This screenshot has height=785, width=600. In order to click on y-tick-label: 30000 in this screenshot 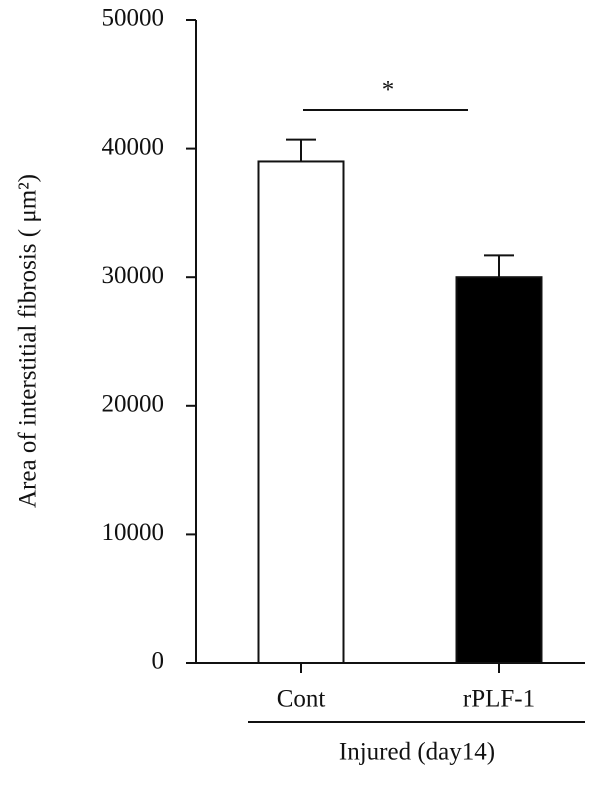, I will do `click(133, 275)`.